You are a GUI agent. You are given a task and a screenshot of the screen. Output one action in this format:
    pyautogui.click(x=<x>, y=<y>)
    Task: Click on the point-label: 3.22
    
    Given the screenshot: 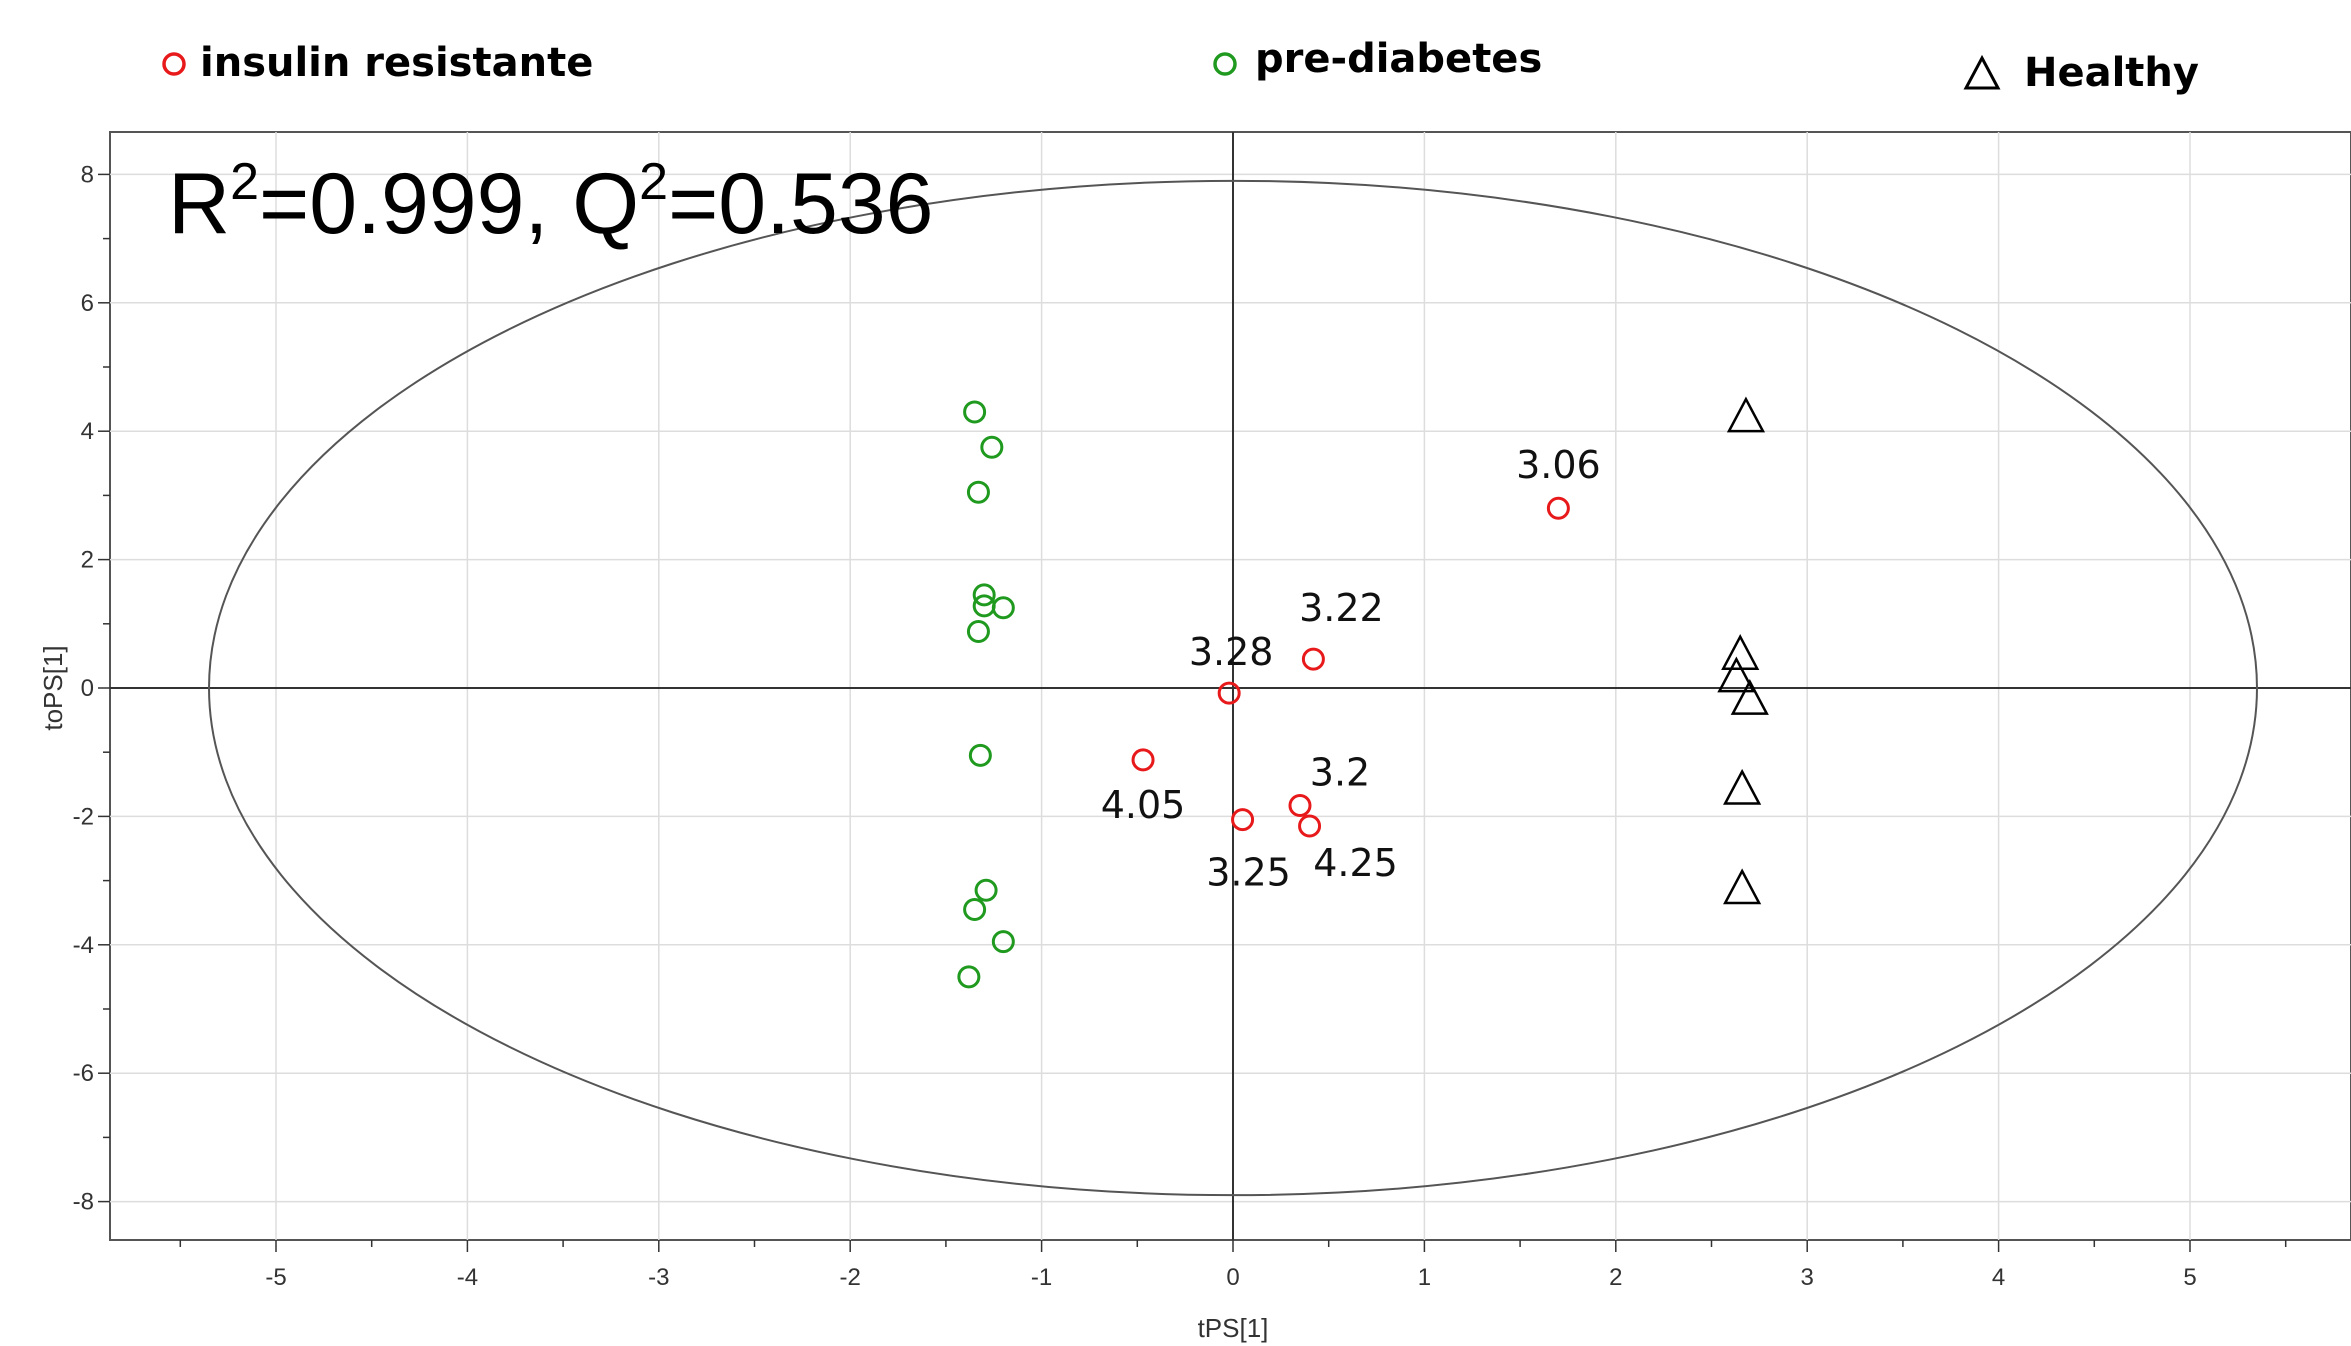 What is the action you would take?
    pyautogui.click(x=1341, y=608)
    